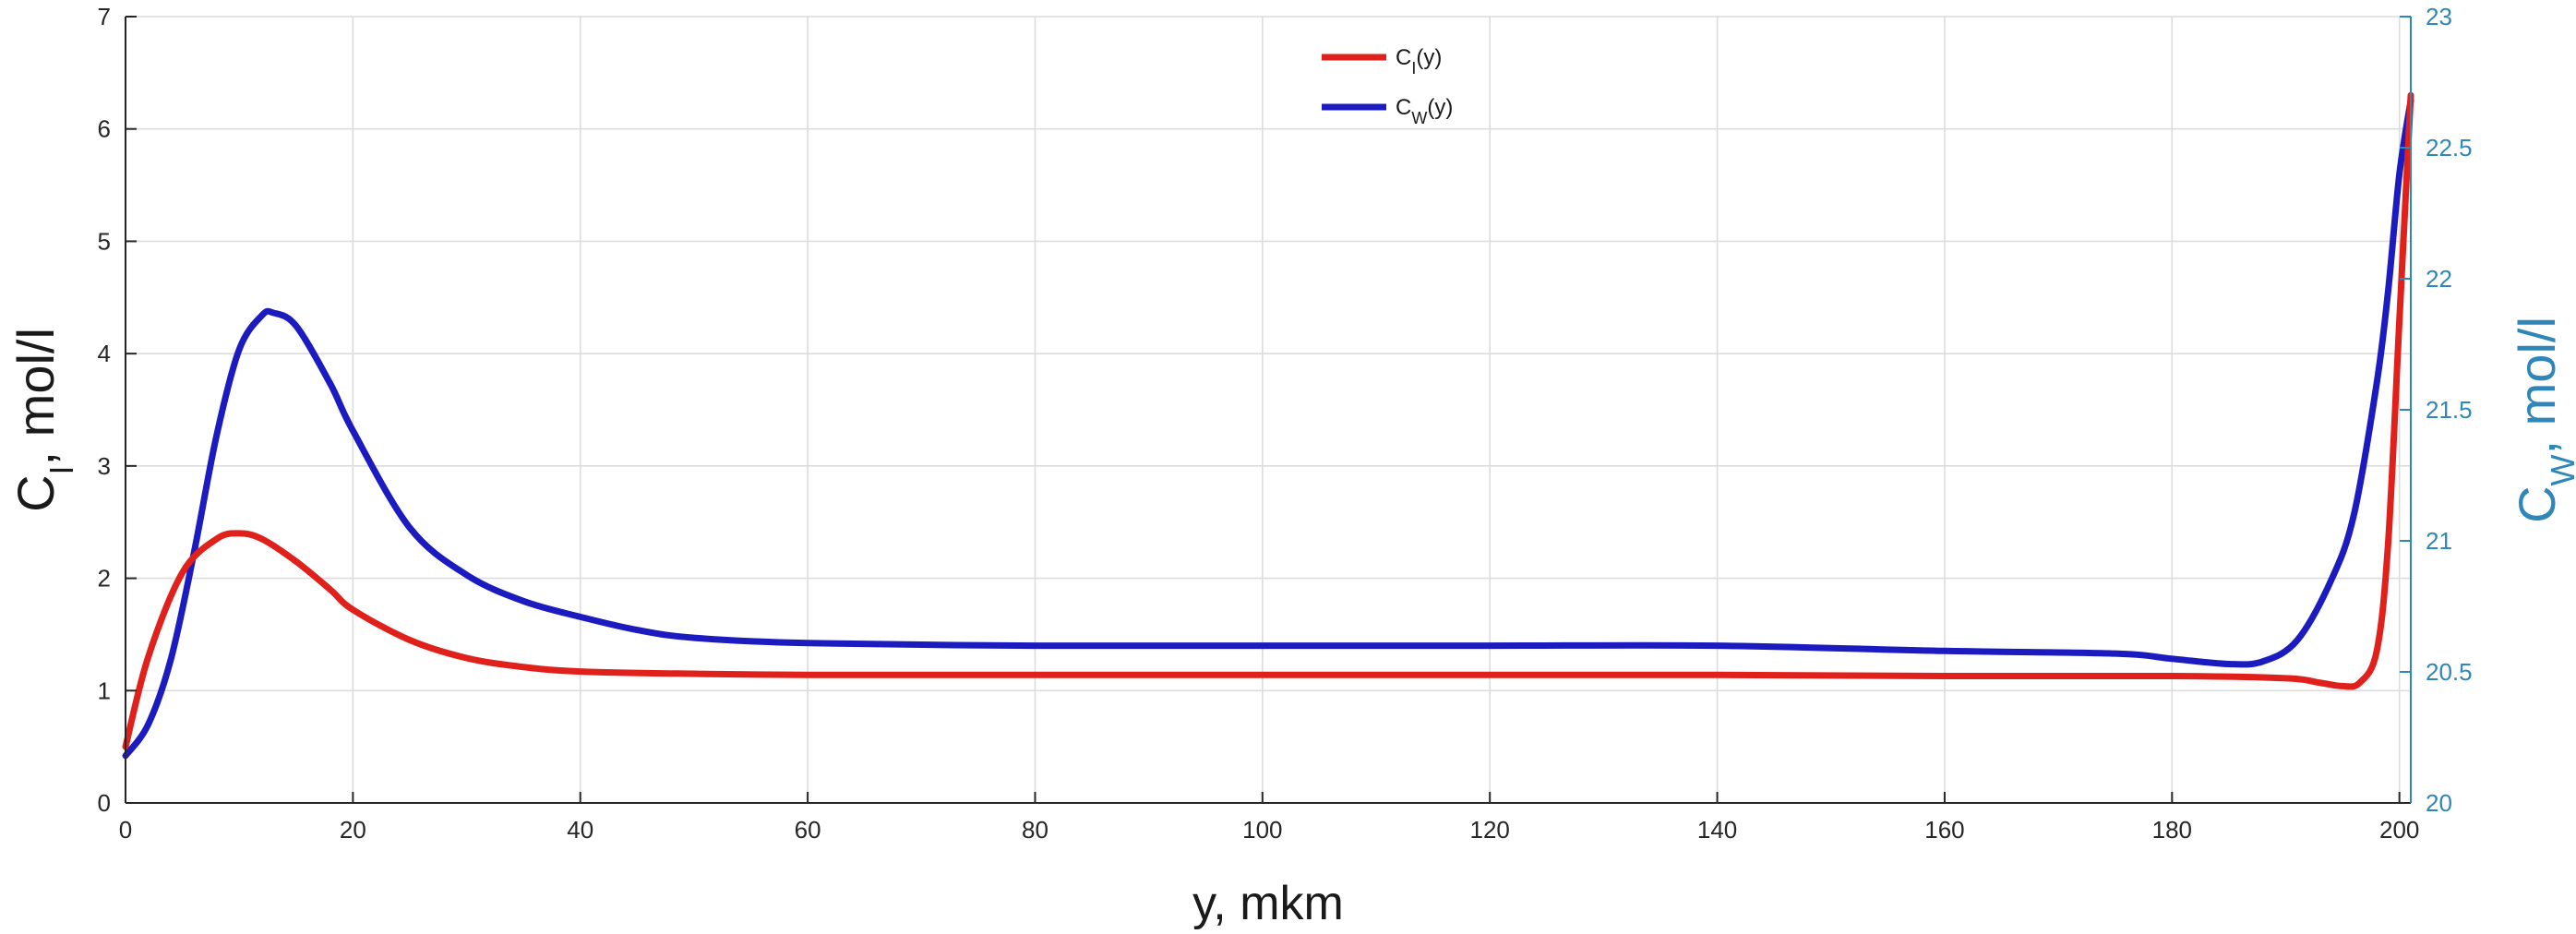 This screenshot has width=2576, height=934. What do you see at coordinates (1490, 830) in the screenshot?
I see `x-tick-label: 120` at bounding box center [1490, 830].